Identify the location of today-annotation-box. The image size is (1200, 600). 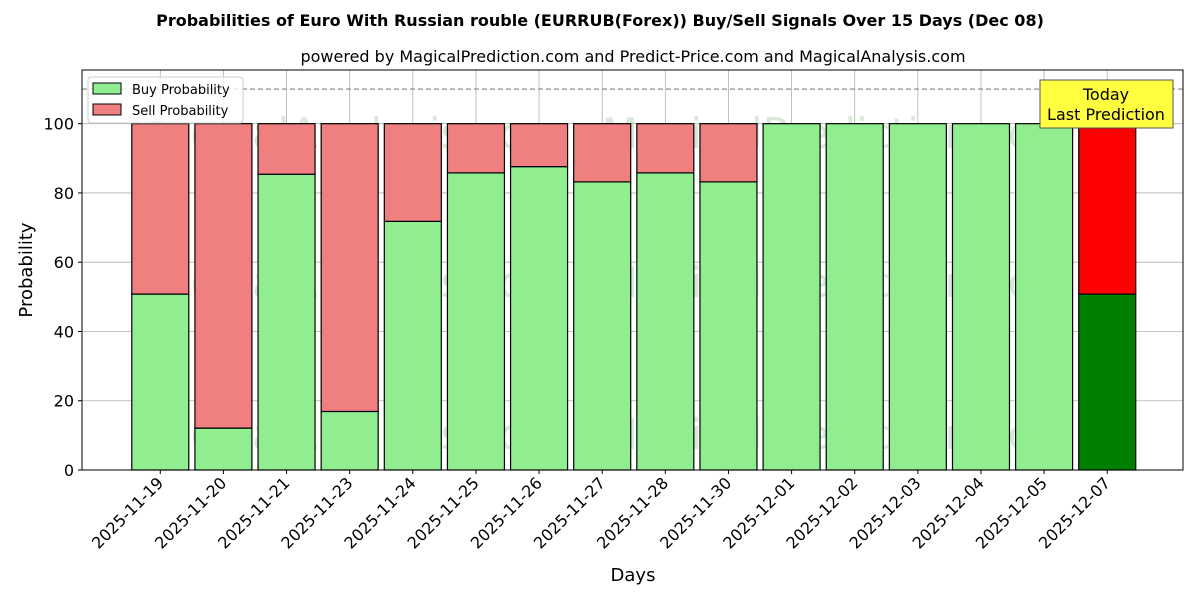
(1106, 104).